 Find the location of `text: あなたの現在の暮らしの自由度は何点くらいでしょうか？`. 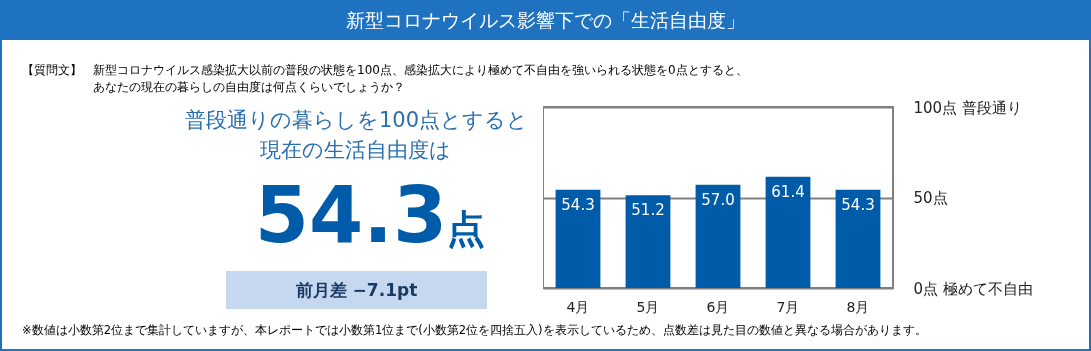

text: あなたの現在の暮らしの自由度は何点くらいでしょうか？ is located at coordinates (249, 87).